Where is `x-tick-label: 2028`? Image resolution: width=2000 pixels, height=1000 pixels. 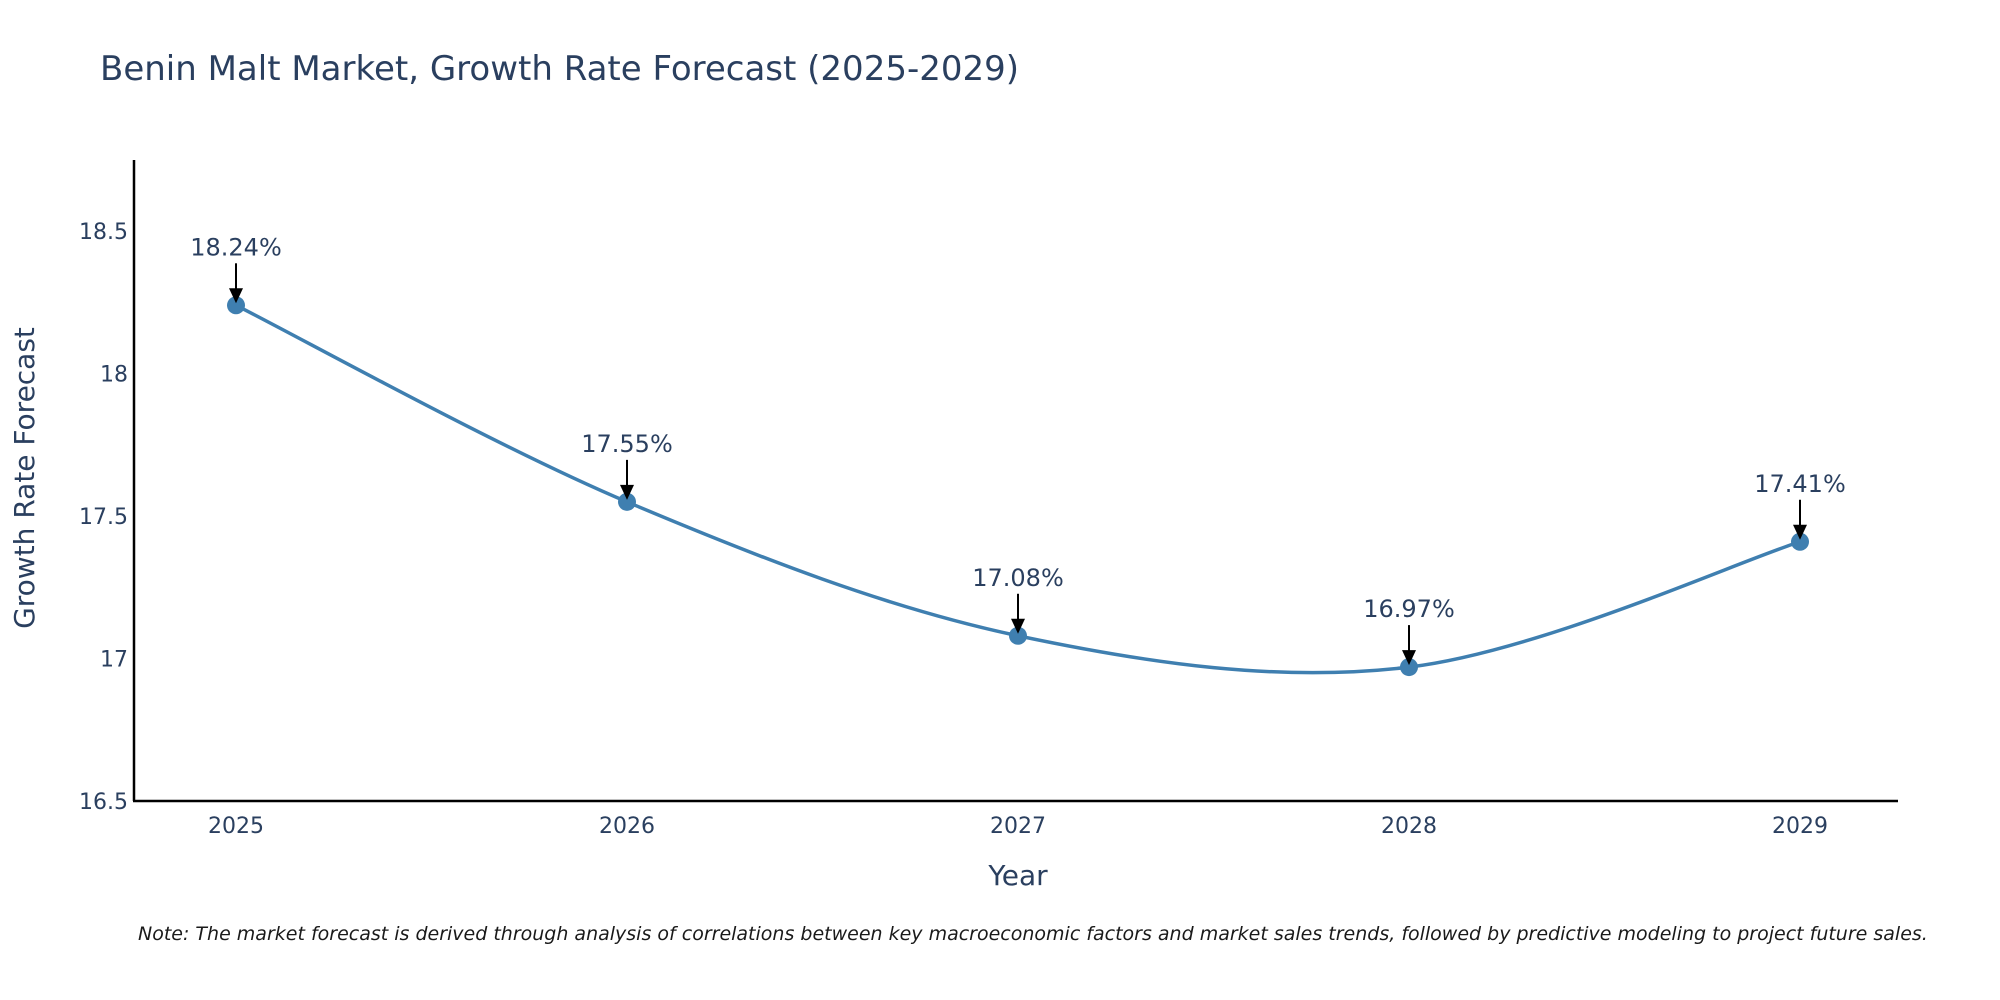 x-tick-label: 2028 is located at coordinates (1409, 826).